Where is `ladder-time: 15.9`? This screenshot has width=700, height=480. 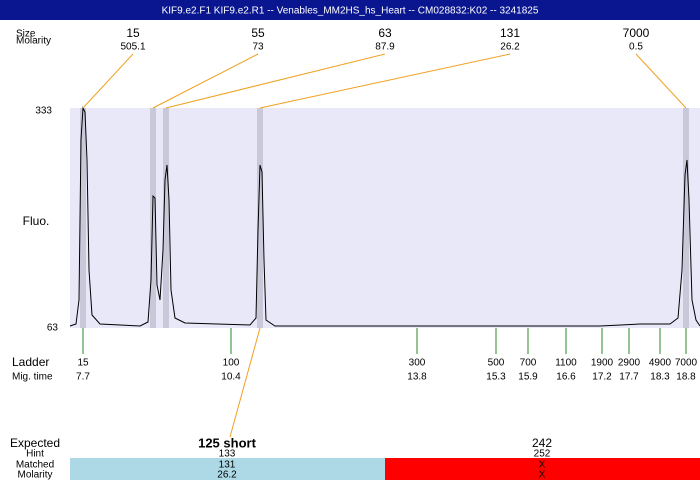 ladder-time: 15.9 is located at coordinates (528, 377).